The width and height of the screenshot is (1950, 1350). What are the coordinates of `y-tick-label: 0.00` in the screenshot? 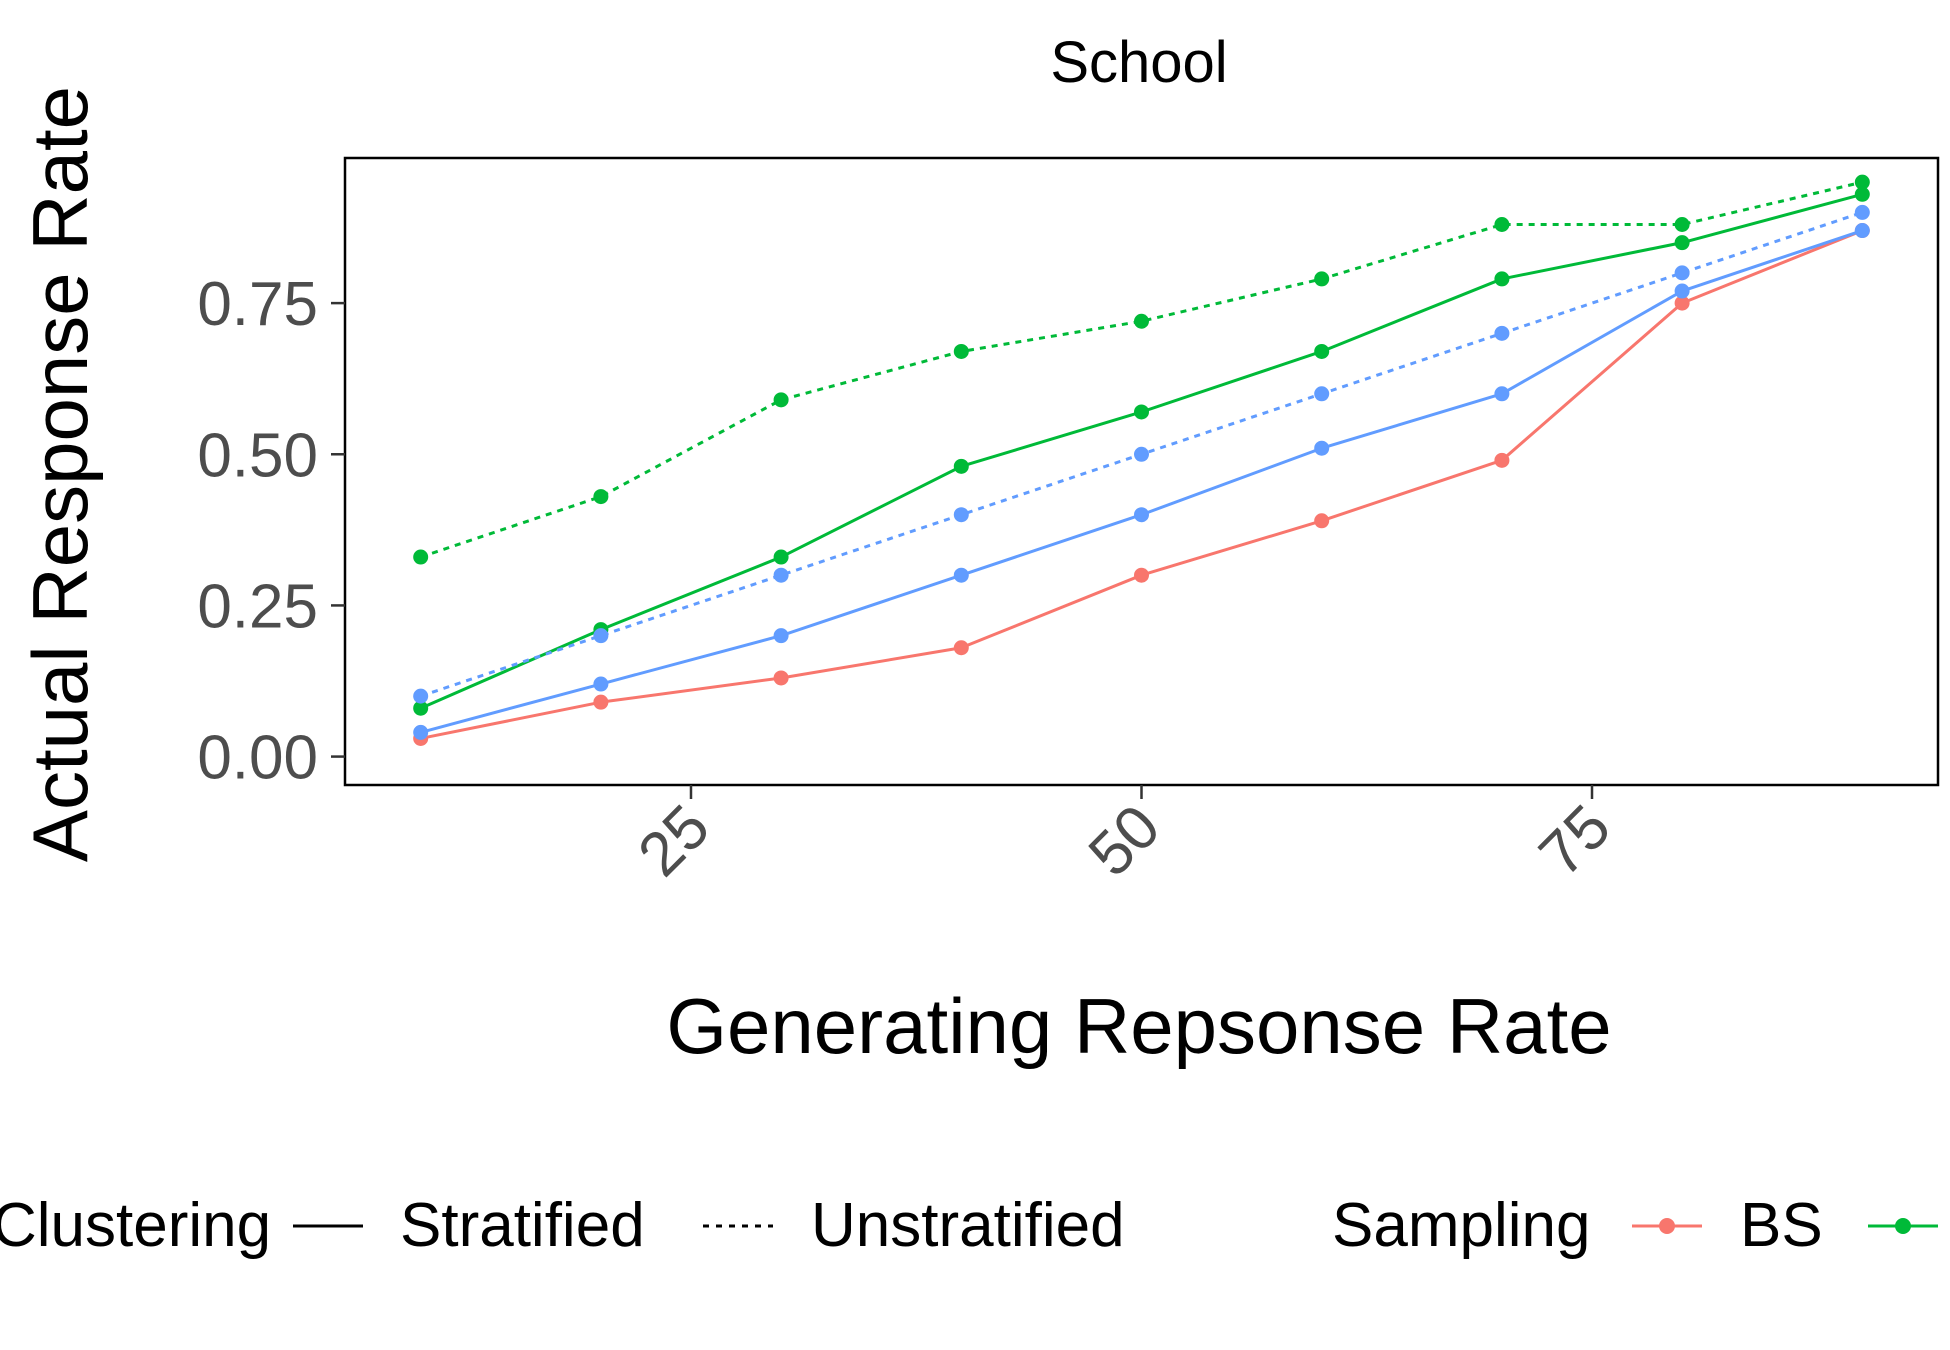 It's located at (257, 758).